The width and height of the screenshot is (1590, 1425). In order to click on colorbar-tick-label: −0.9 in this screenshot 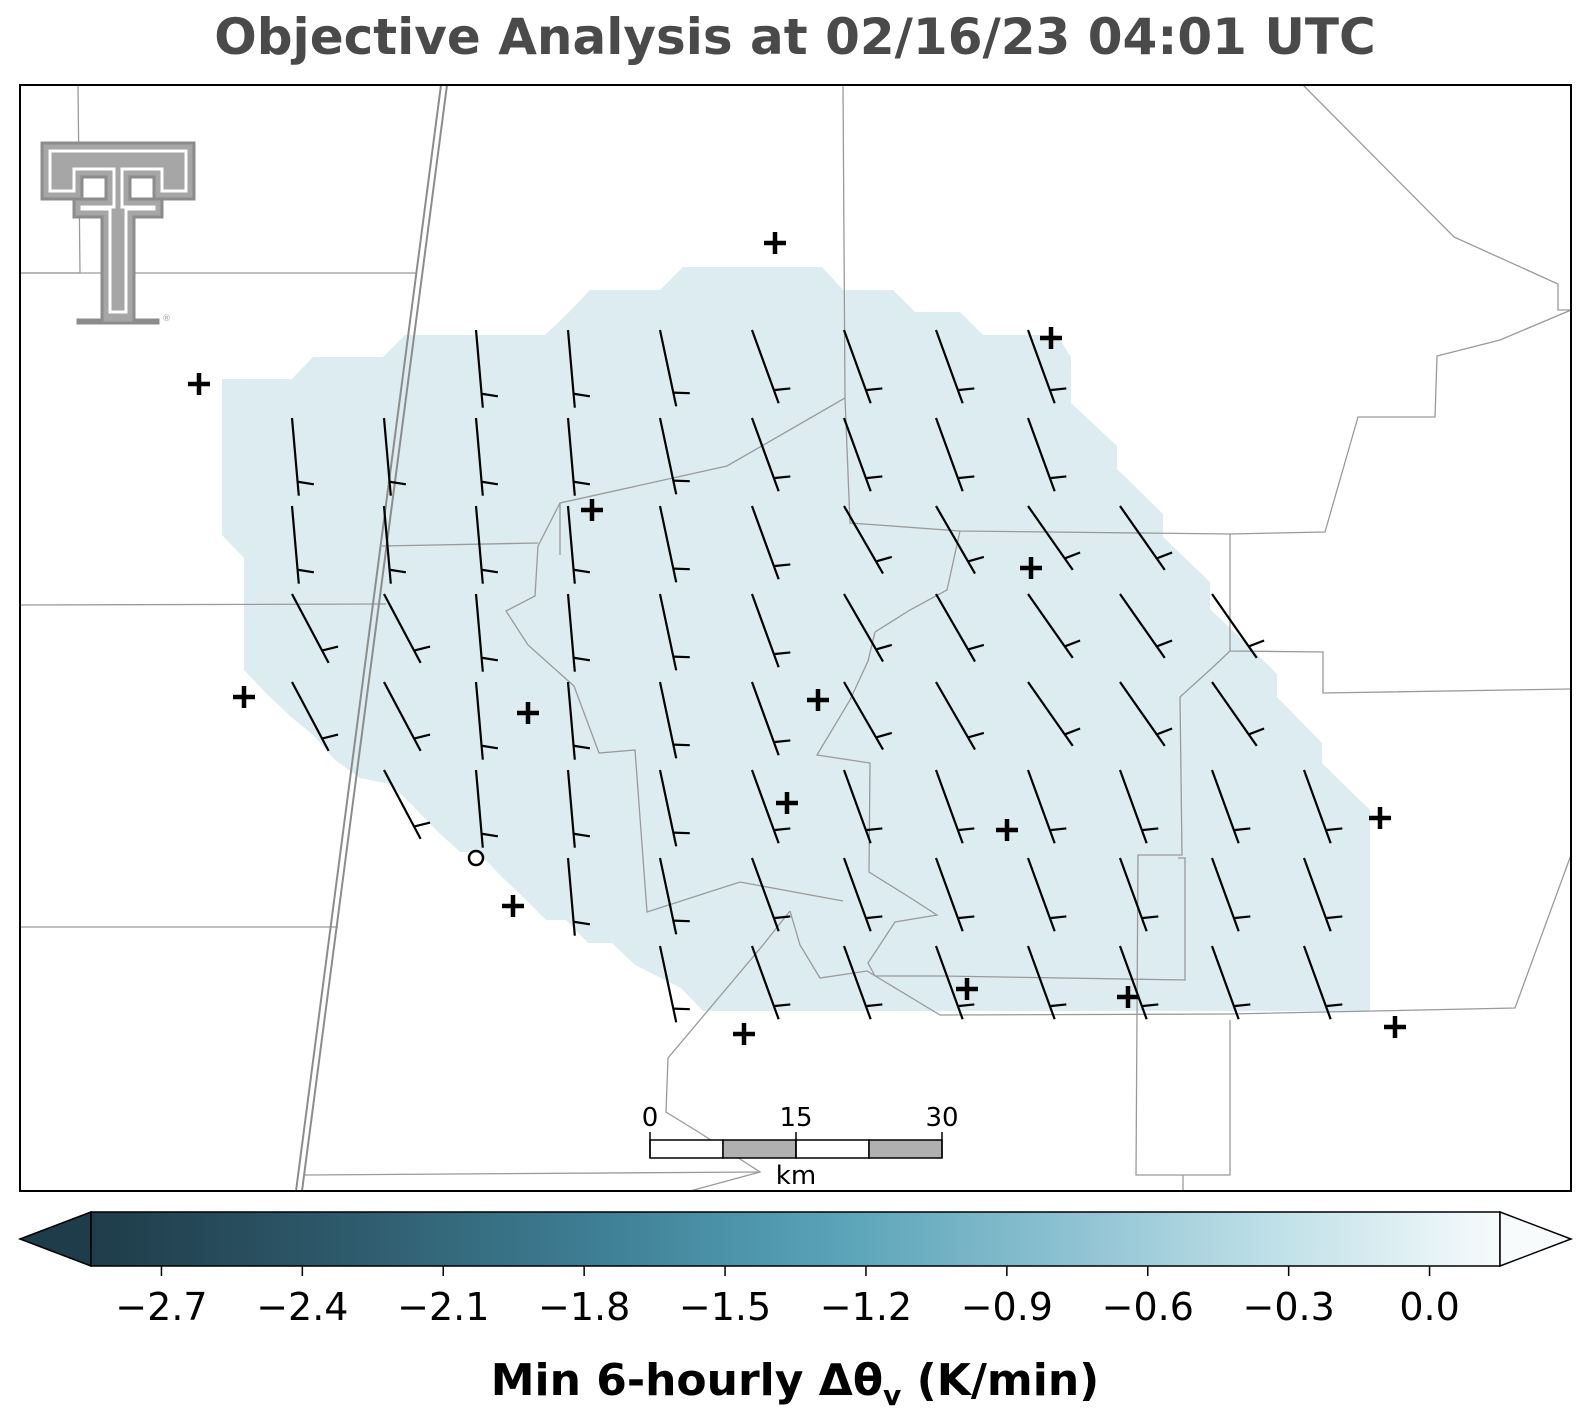, I will do `click(1007, 1307)`.